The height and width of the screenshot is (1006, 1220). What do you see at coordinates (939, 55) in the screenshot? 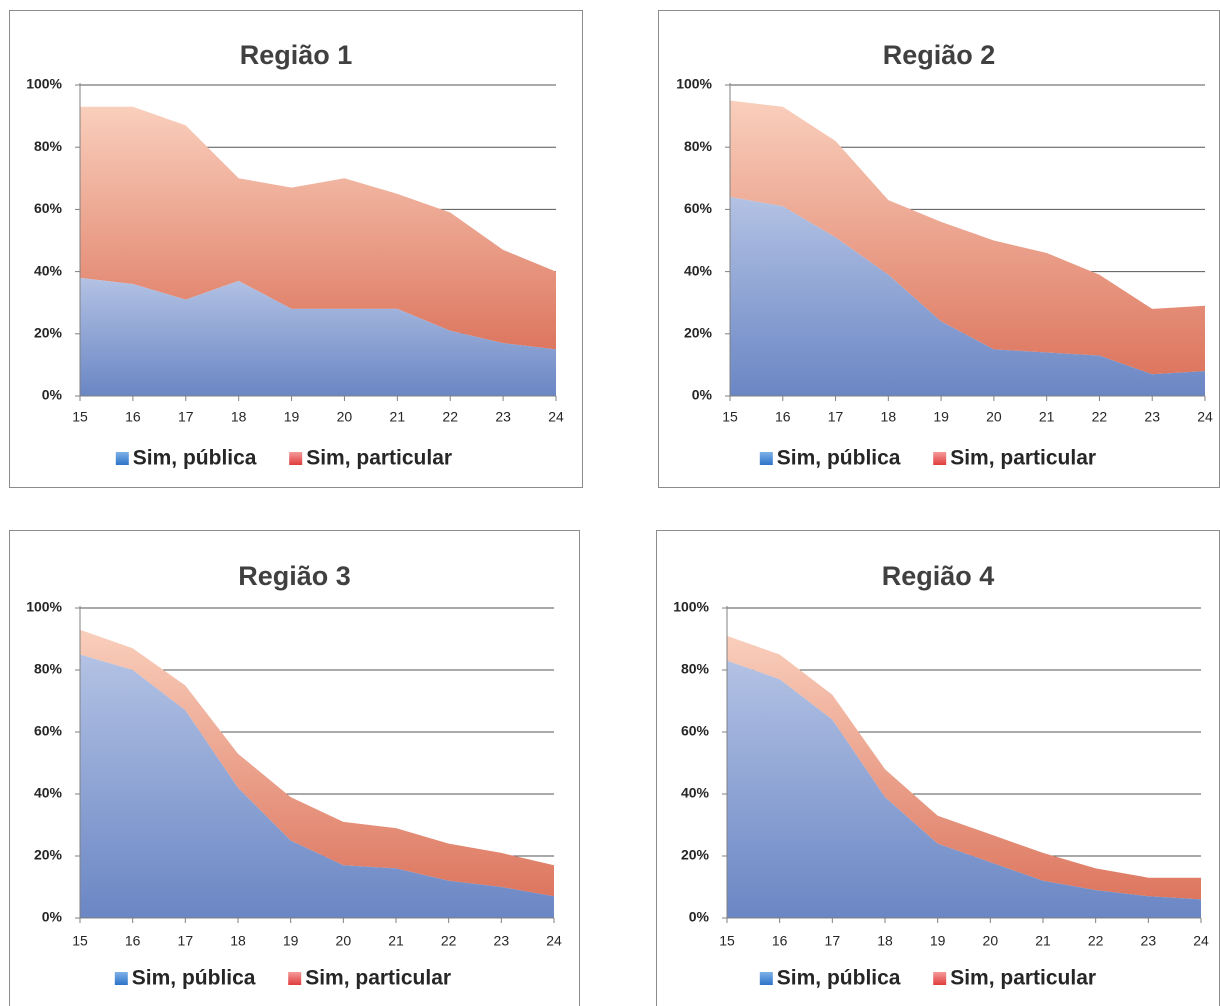
I see `chart-title: Região 2` at bounding box center [939, 55].